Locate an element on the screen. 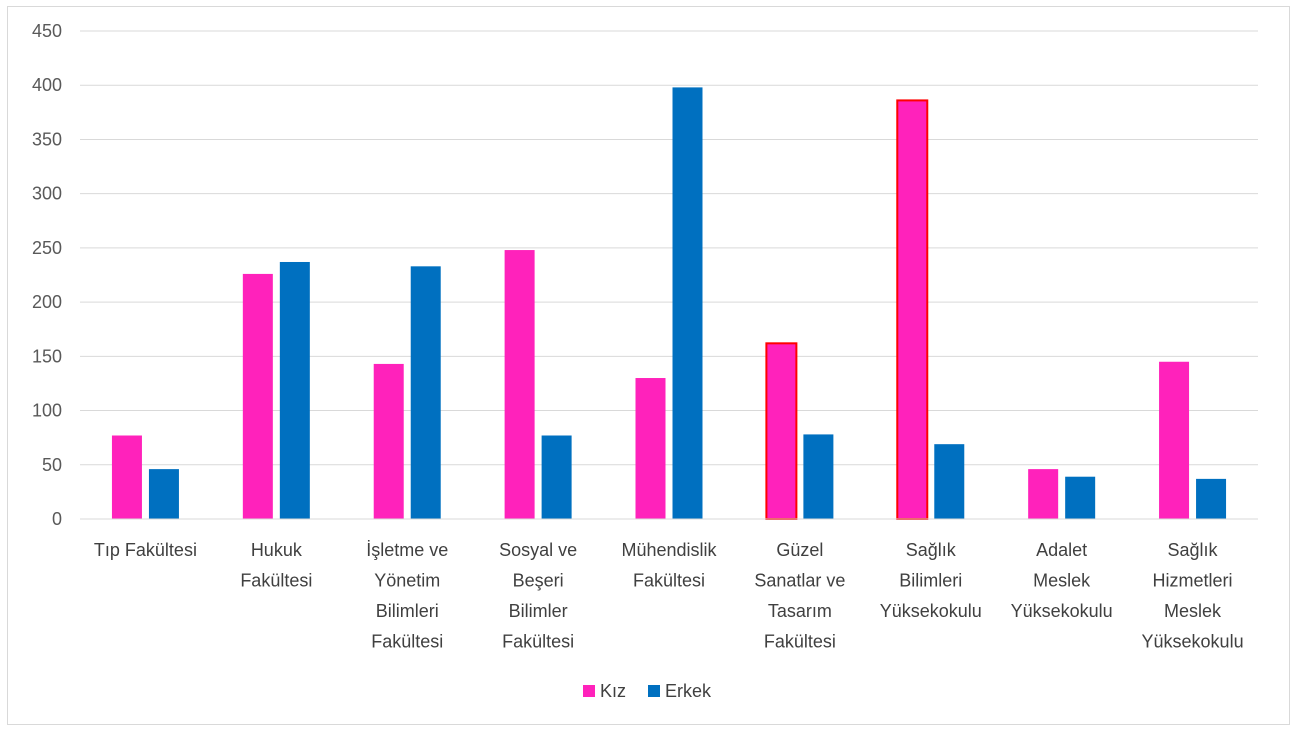 The height and width of the screenshot is (733, 1299). y-tick-label: 150 is located at coordinates (47, 356).